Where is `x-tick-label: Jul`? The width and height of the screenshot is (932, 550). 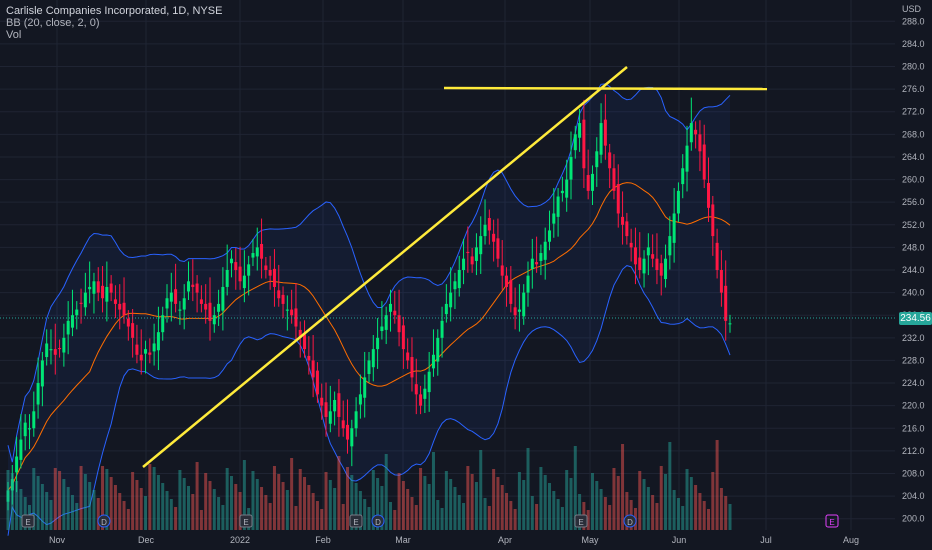 x-tick-label: Jul is located at coordinates (766, 540).